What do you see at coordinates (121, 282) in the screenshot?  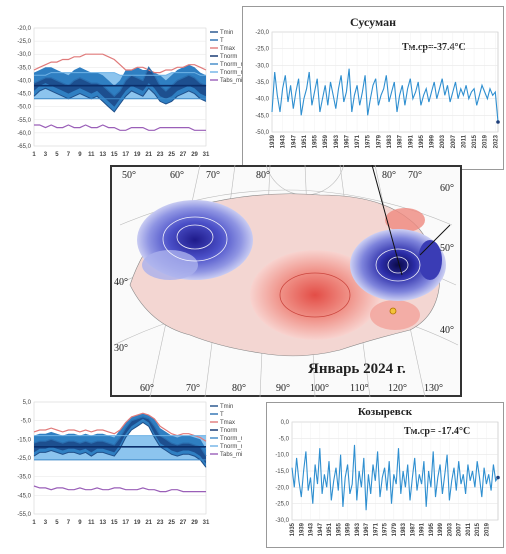 I see `svg-text: 40°` at bounding box center [121, 282].